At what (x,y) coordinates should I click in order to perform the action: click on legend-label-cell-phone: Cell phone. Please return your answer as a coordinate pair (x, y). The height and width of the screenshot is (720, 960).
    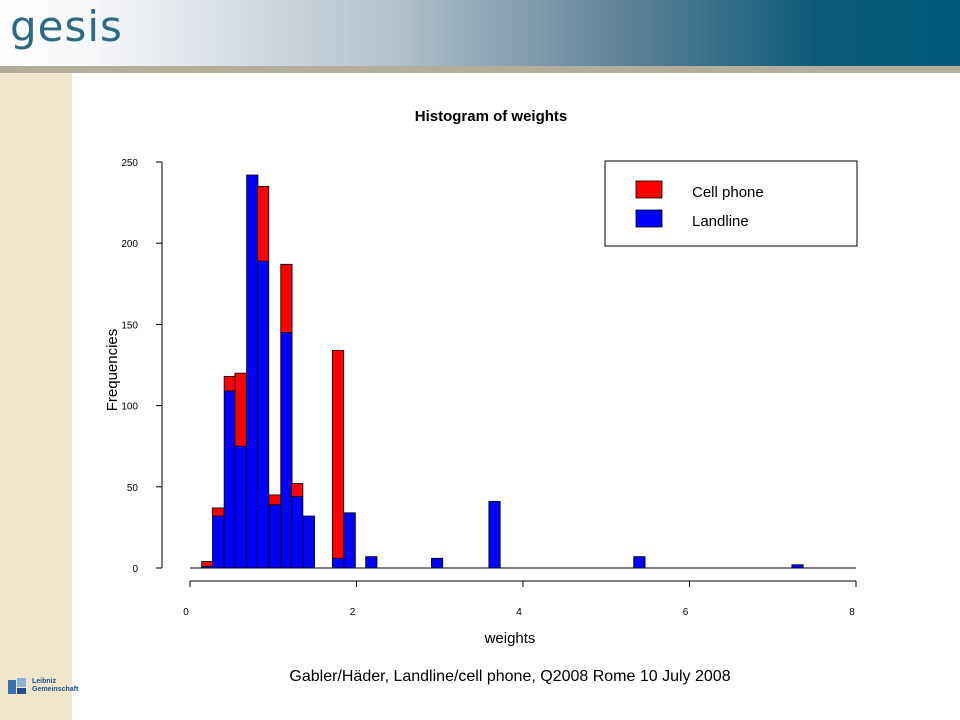
    Looking at the image, I should click on (728, 192).